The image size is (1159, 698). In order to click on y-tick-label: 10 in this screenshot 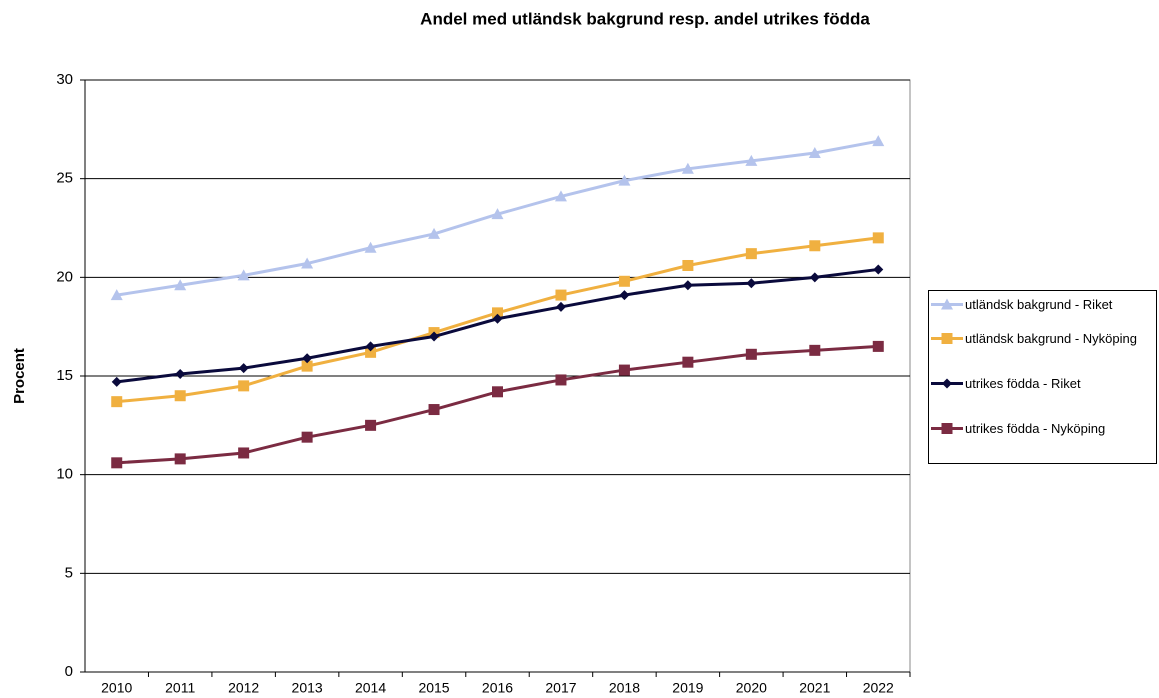, I will do `click(64, 474)`.